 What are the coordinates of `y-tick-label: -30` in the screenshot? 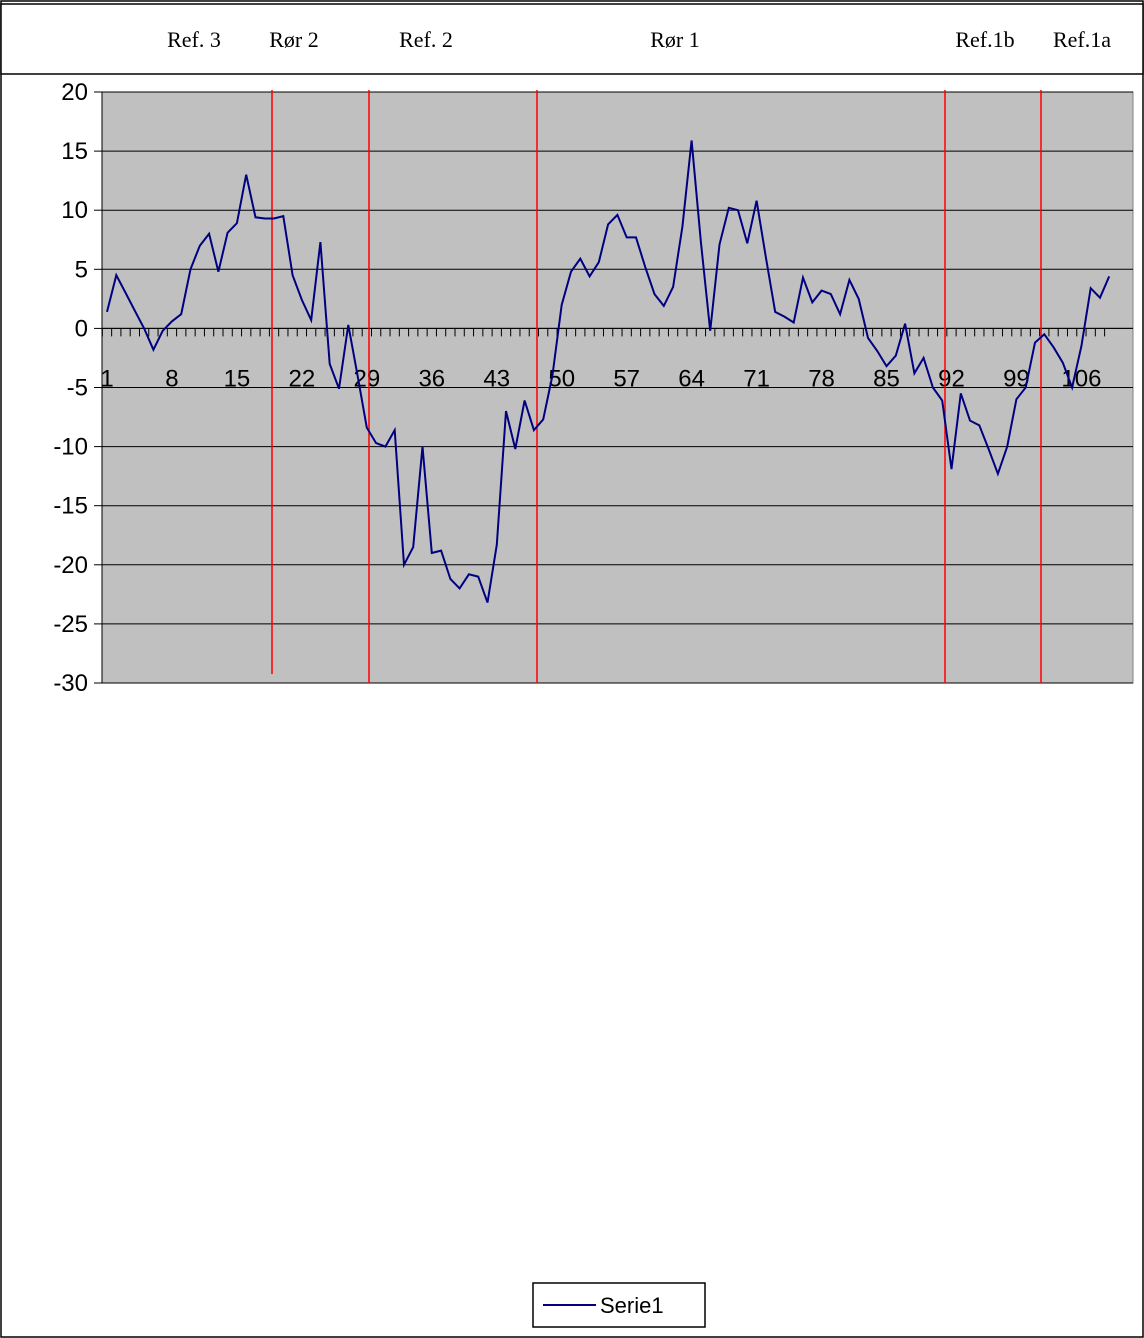 It's located at (70, 683).